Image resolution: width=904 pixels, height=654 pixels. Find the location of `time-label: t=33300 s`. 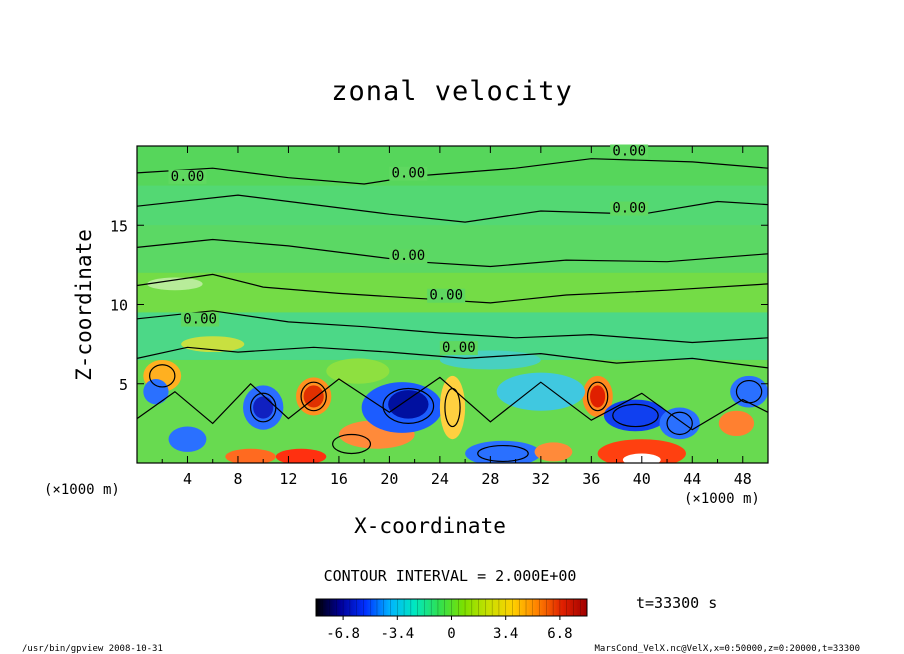

time-label: t=33300 s is located at coordinates (677, 603).